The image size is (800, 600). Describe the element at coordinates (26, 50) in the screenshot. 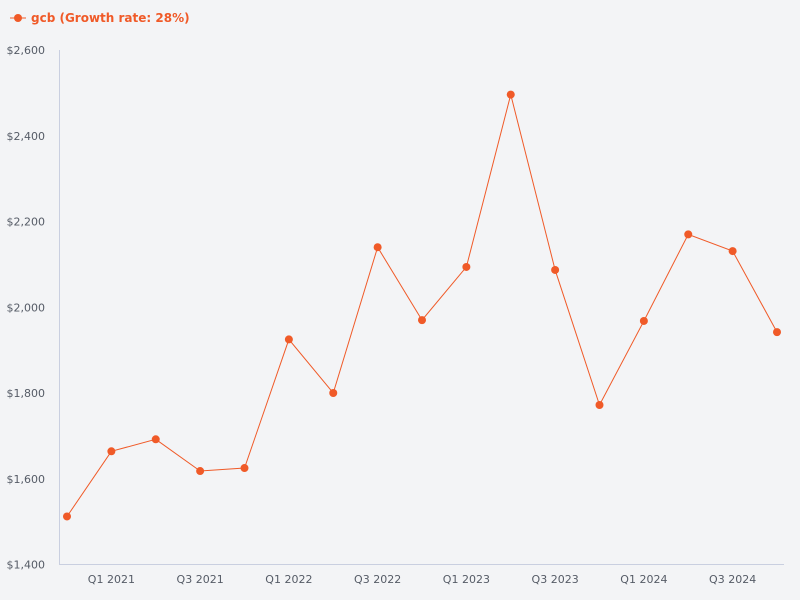

I see `y-tick-label: $2,600` at that location.